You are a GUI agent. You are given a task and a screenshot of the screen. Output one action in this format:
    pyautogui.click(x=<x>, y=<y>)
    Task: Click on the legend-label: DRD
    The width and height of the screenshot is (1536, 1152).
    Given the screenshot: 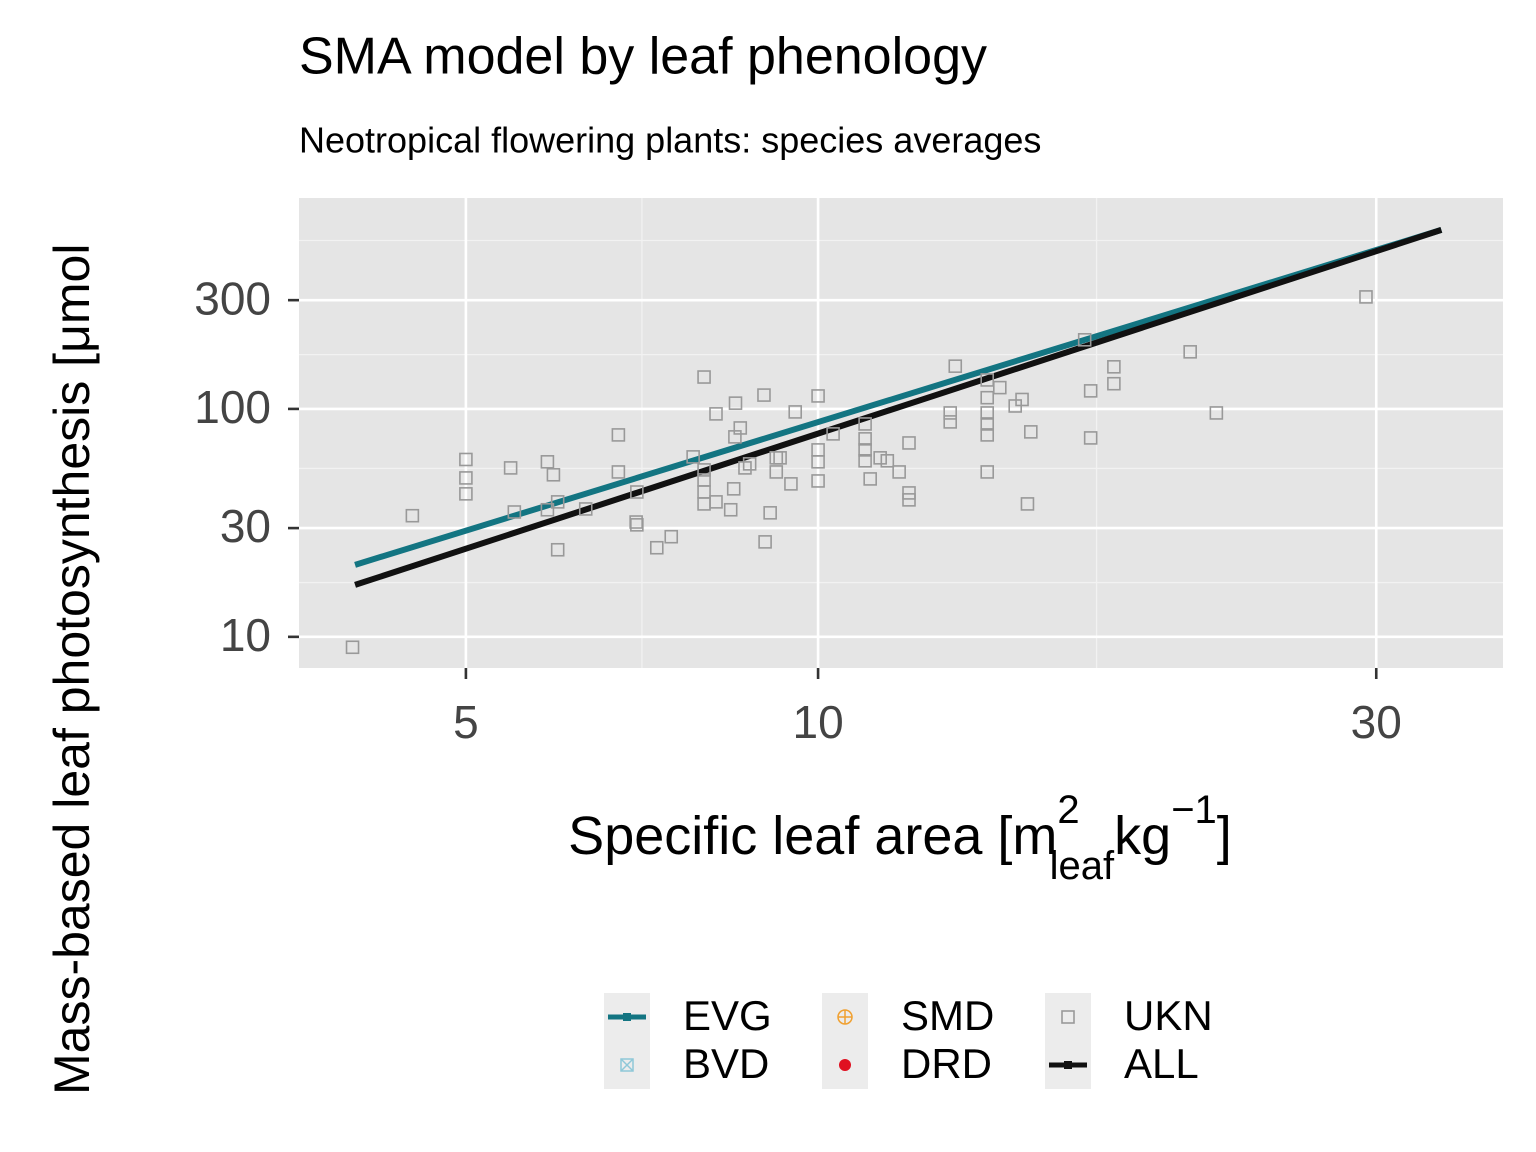 What is the action you would take?
    pyautogui.click(x=946, y=1063)
    